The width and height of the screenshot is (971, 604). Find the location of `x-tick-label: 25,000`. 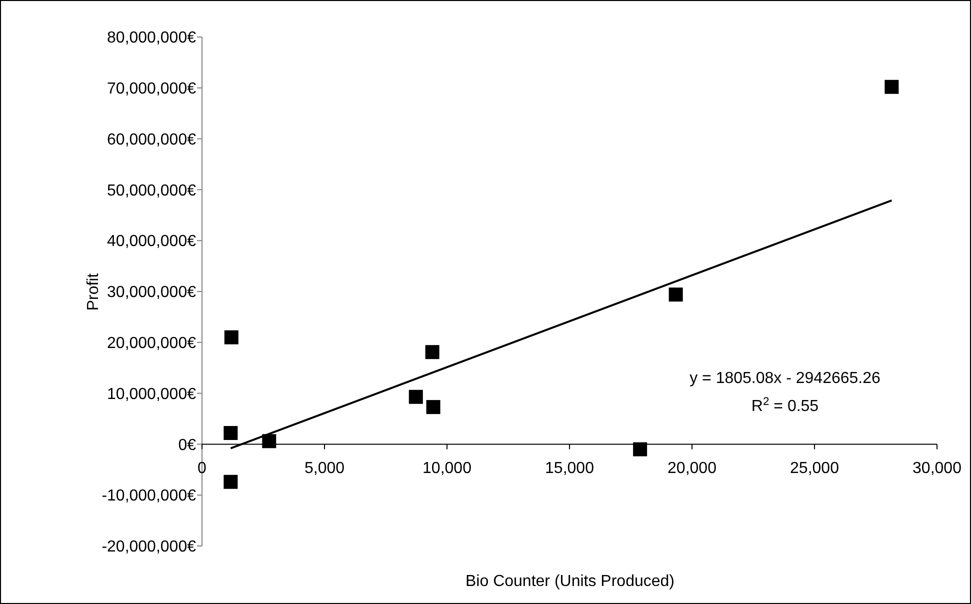

x-tick-label: 25,000 is located at coordinates (815, 469).